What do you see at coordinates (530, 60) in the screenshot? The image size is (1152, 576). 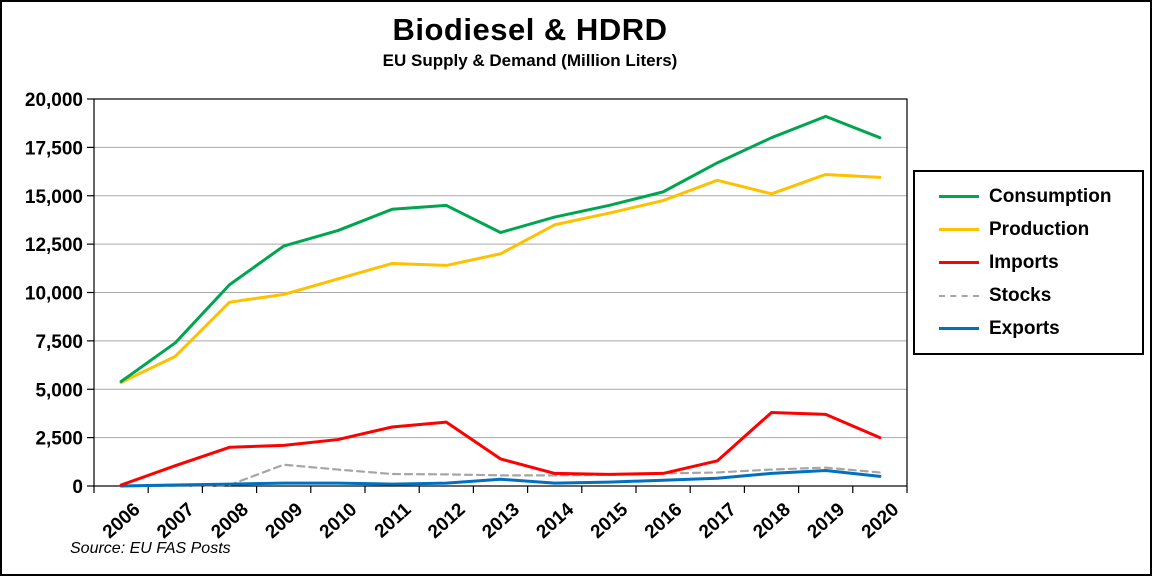 I see `chart-subtitle: EU Supply & Demand (Million Liters)` at bounding box center [530, 60].